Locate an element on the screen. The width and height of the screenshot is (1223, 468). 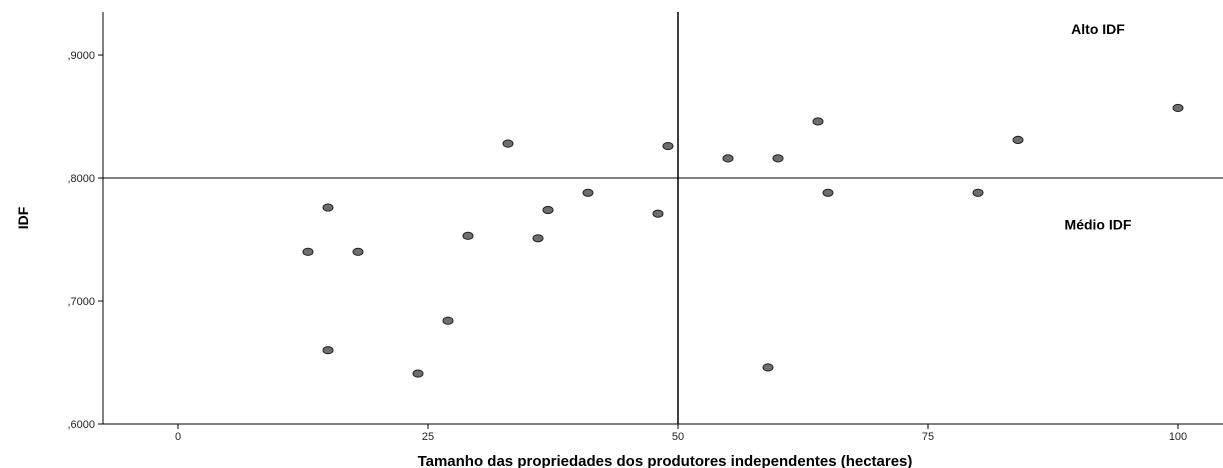
y-tick-label: ,6000 is located at coordinates (81, 425).